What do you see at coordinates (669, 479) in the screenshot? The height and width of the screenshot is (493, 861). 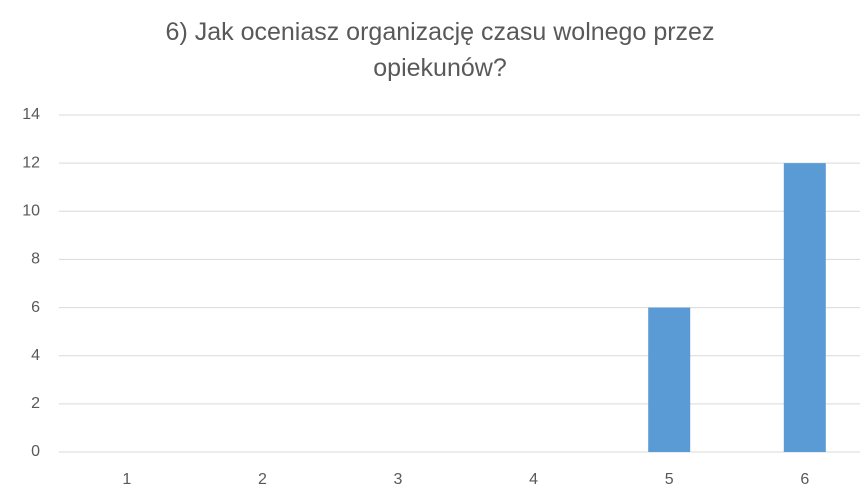 I see `x-tick-label: 5` at bounding box center [669, 479].